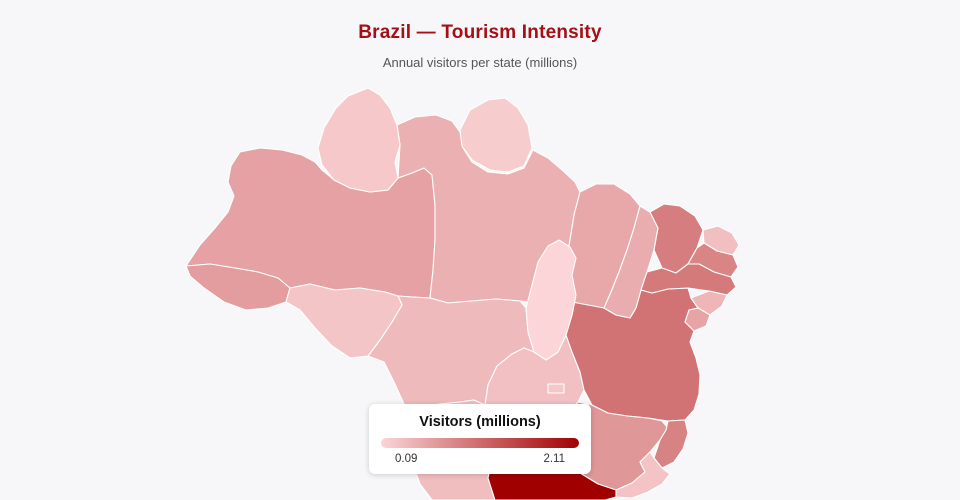 Image resolution: width=960 pixels, height=500 pixels. What do you see at coordinates (551, 300) in the screenshot?
I see `state-TO: Tocantins — 0.09` at bounding box center [551, 300].